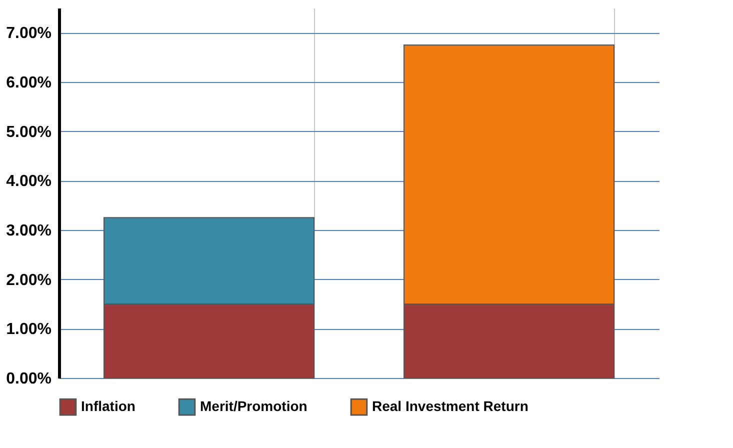  What do you see at coordinates (29, 379) in the screenshot?
I see `y-tick-label: 0.00%` at bounding box center [29, 379].